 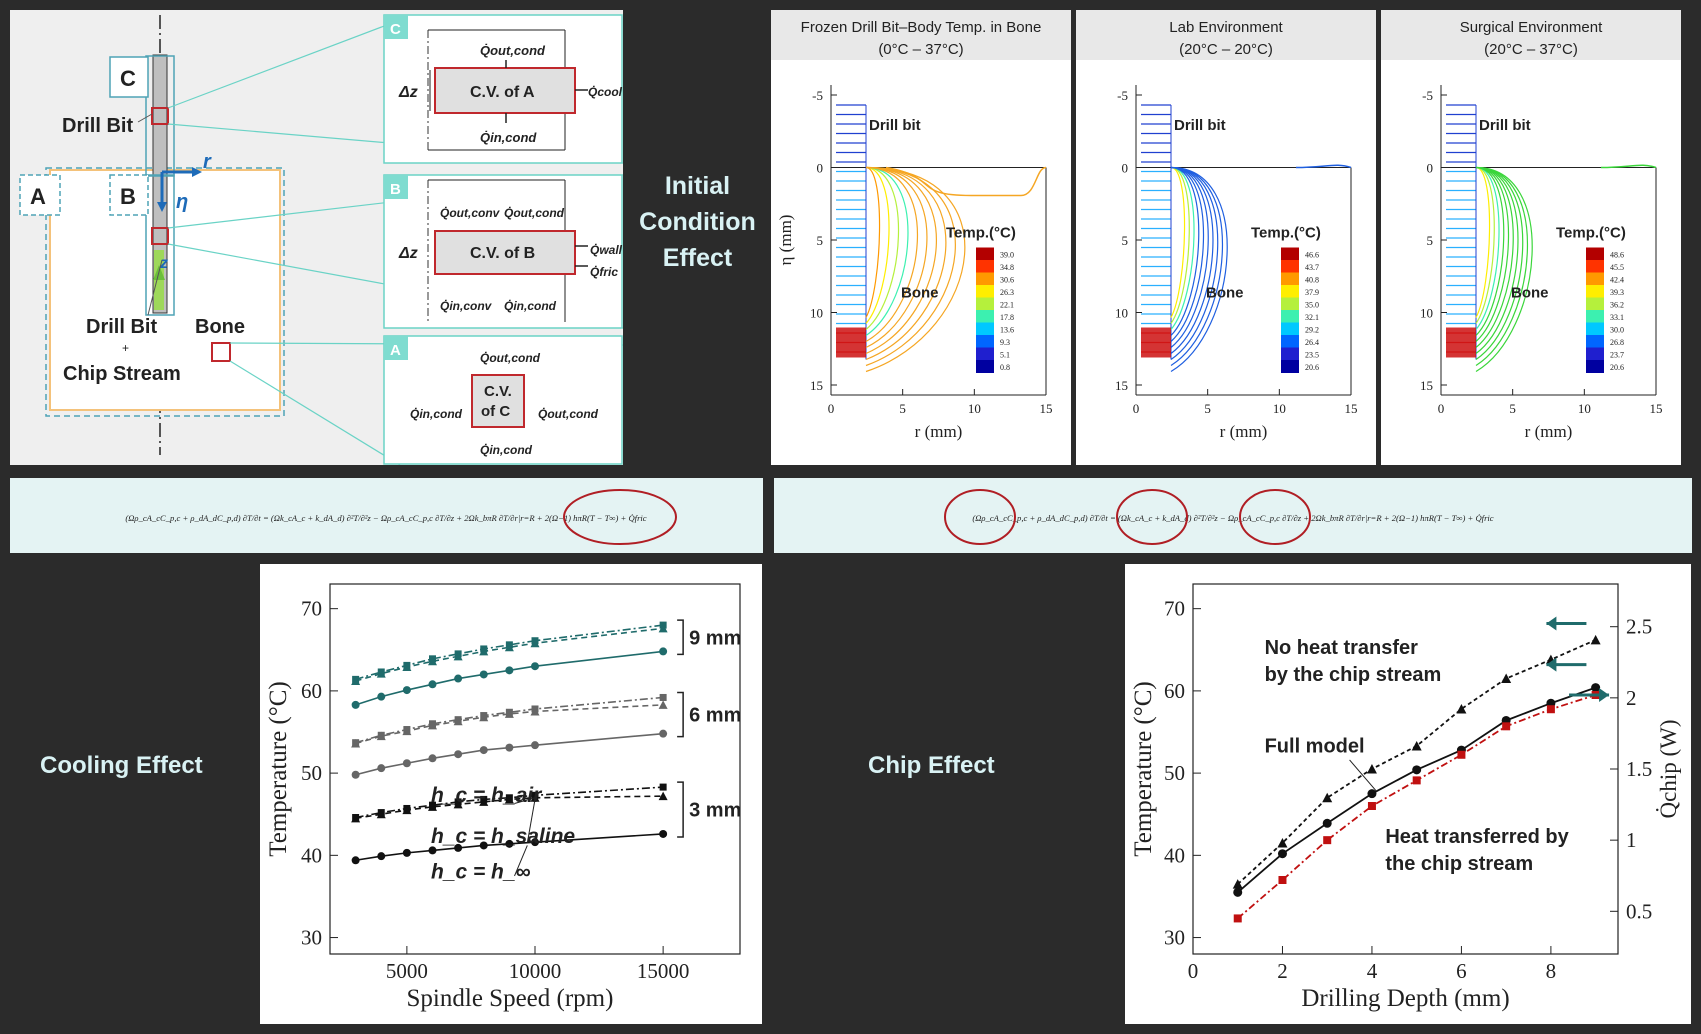 I want to click on legend-value: 48.6, so click(x=1617, y=255).